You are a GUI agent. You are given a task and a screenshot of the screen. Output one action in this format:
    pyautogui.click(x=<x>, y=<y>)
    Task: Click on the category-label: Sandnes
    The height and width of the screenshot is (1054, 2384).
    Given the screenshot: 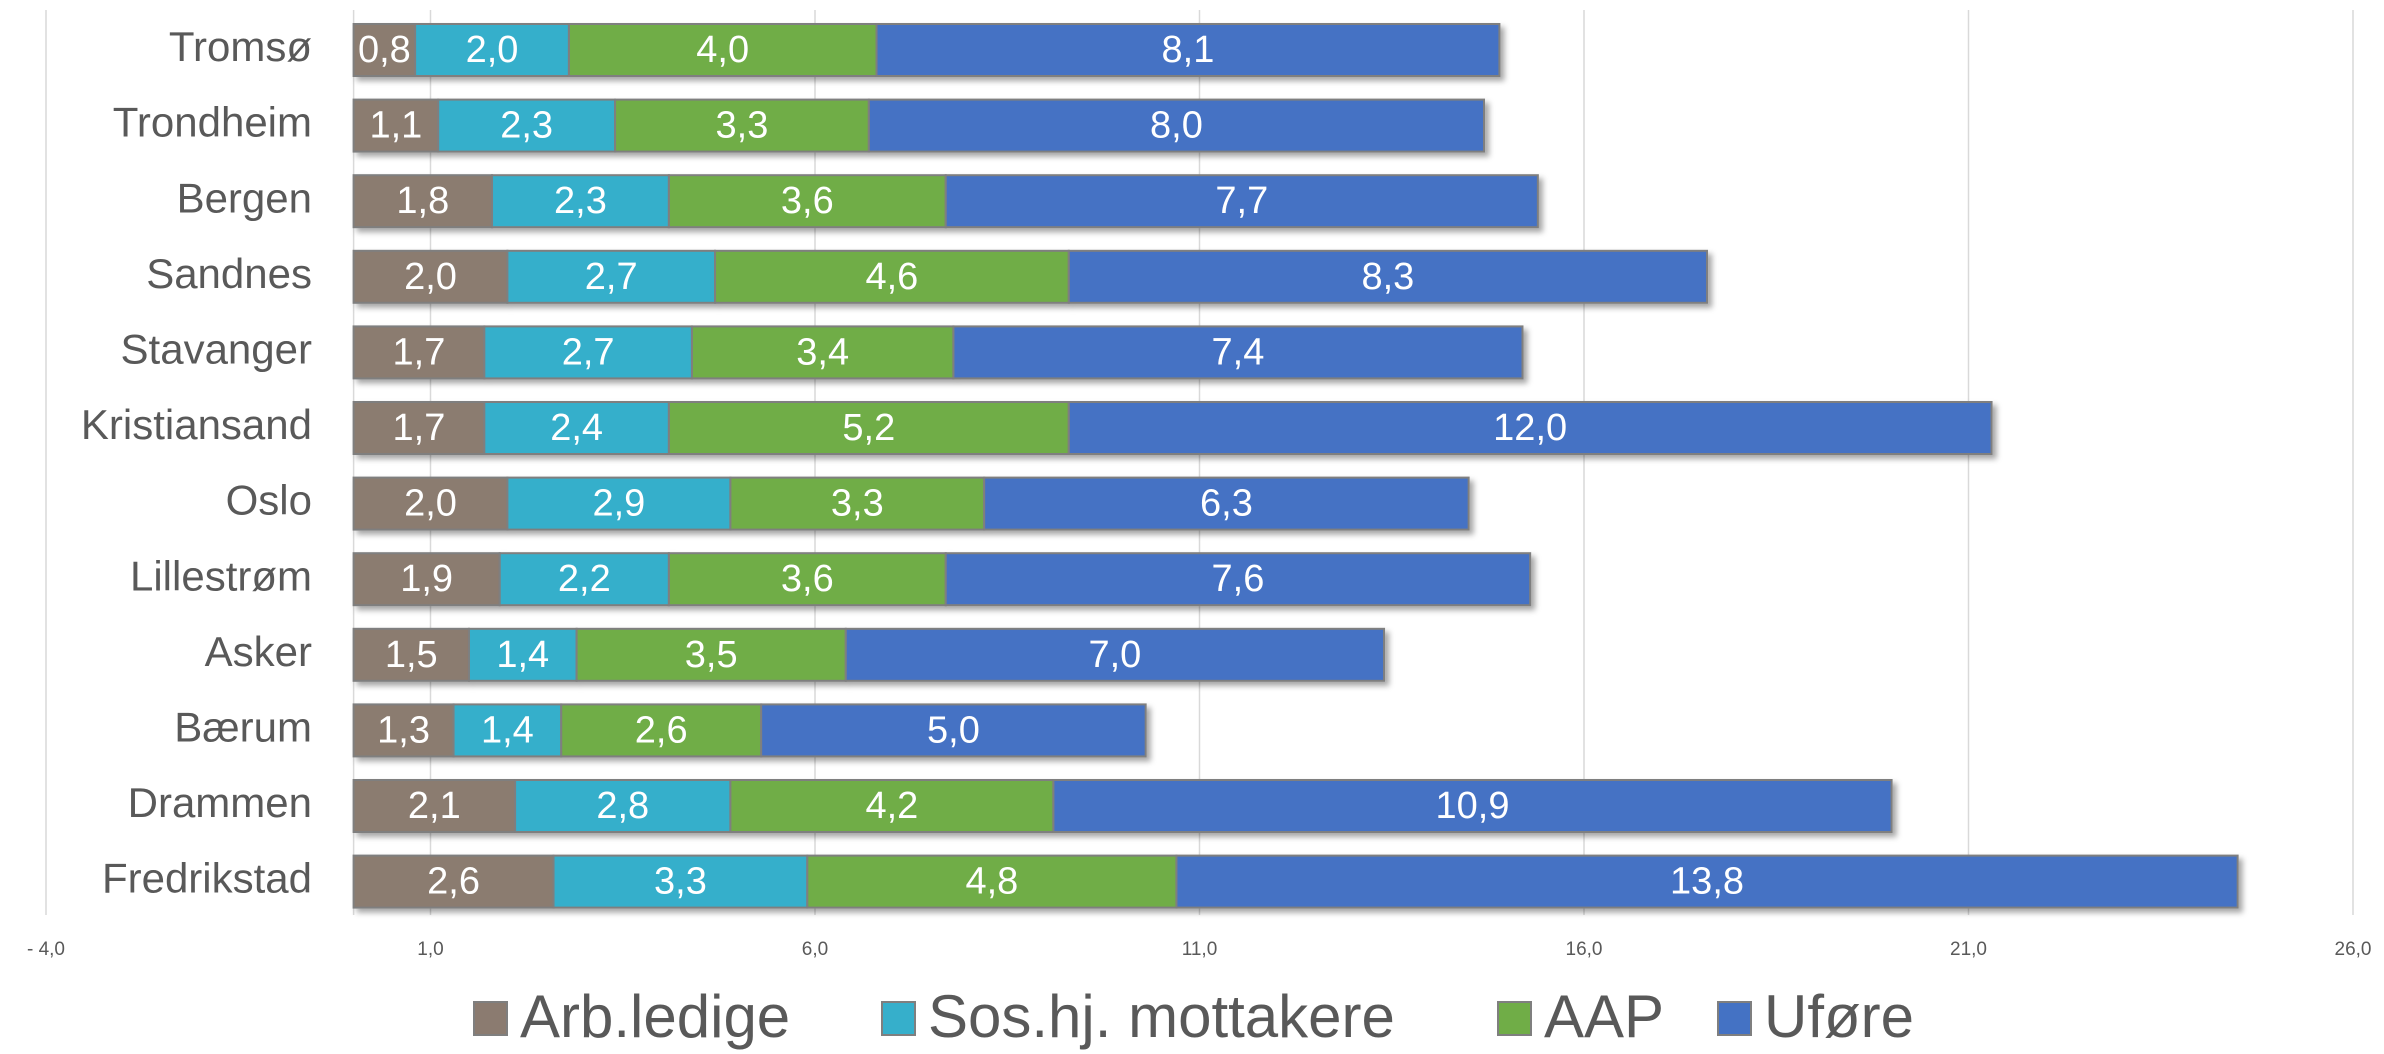 What is the action you would take?
    pyautogui.click(x=229, y=273)
    